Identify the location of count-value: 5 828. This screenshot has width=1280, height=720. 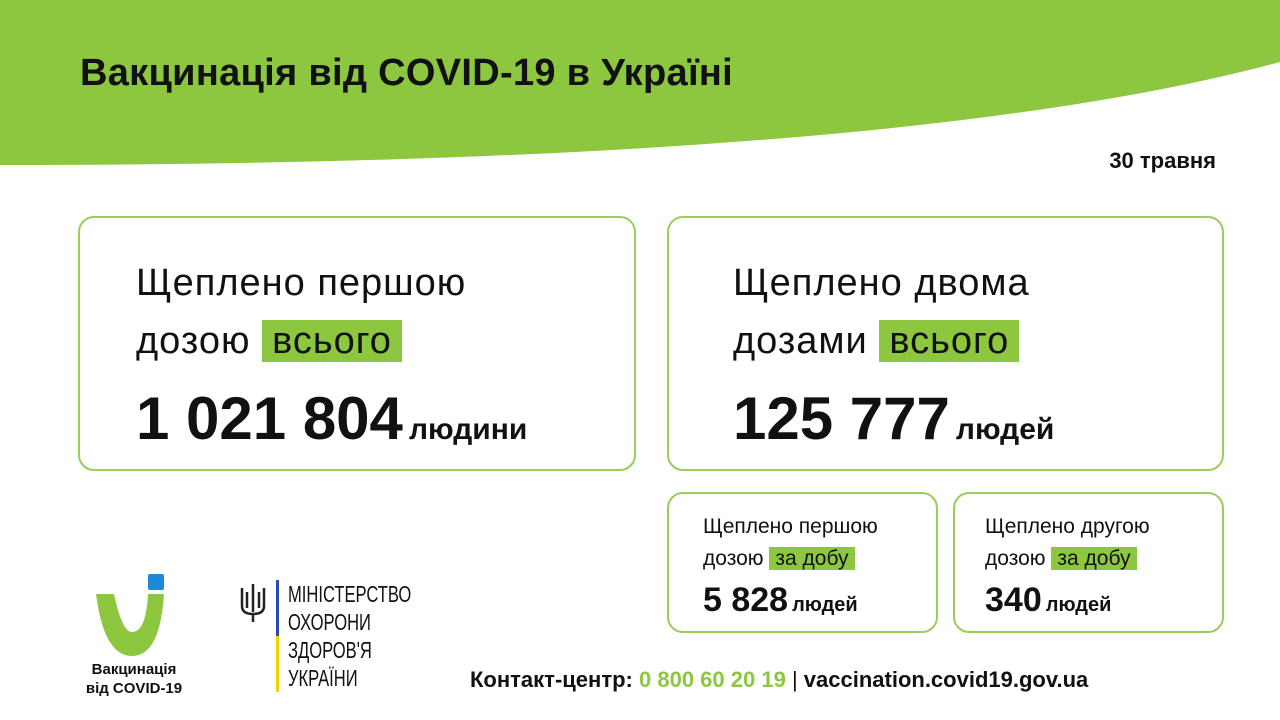
(746, 600).